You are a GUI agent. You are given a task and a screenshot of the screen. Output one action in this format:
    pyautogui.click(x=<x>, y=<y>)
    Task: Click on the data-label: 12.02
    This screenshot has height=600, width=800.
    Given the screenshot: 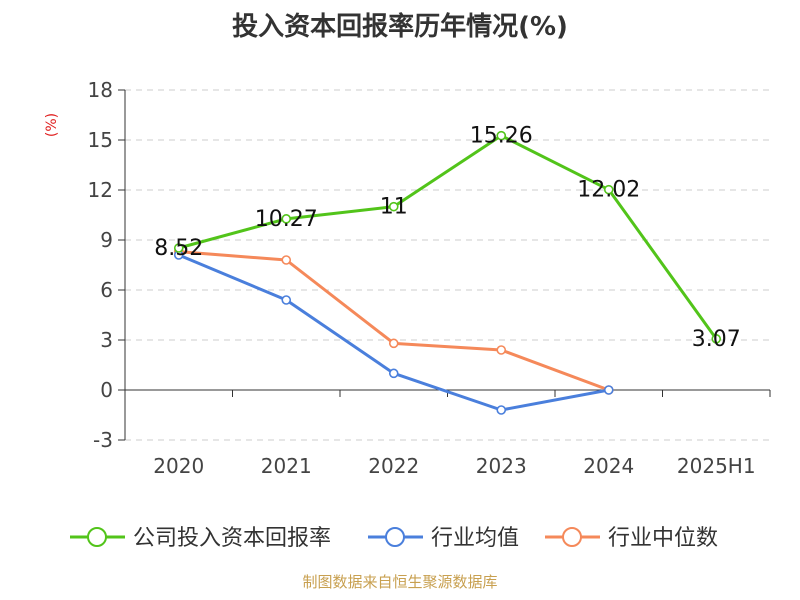 What is the action you would take?
    pyautogui.click(x=608, y=190)
    